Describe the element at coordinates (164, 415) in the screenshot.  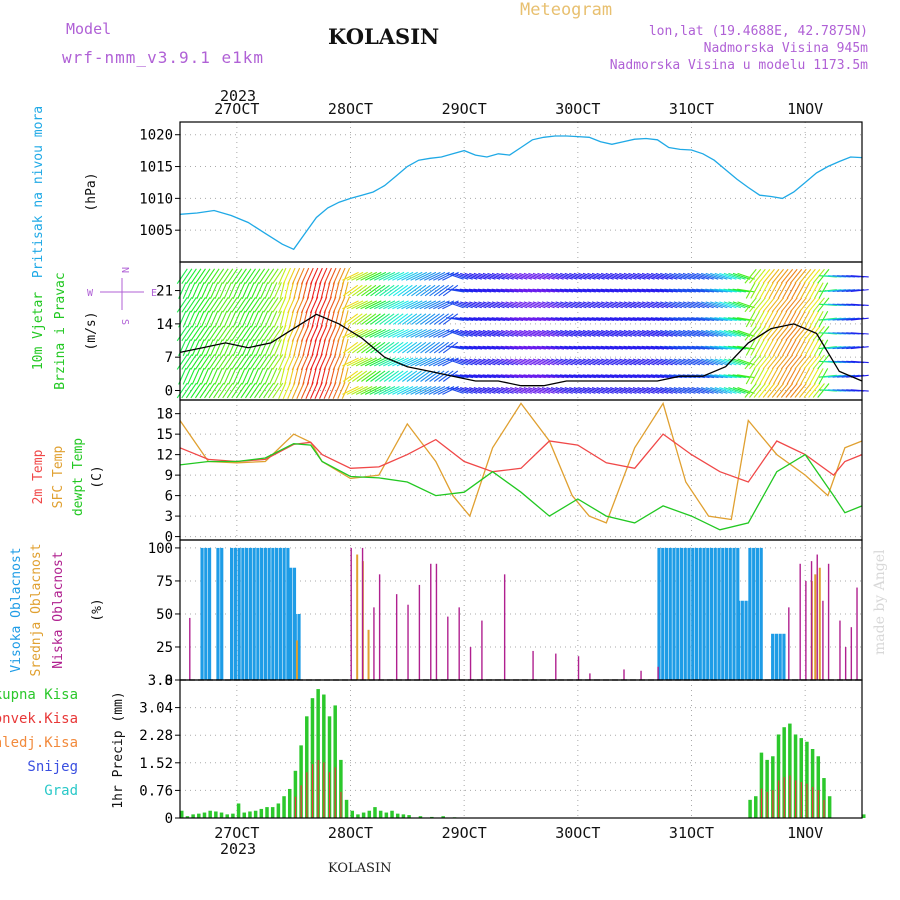
I see `ytick-label-2-6: 18` at that location.